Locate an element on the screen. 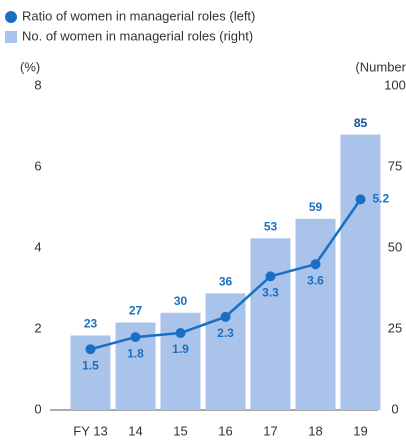  y-axis-label: (%) is located at coordinates (30, 66).